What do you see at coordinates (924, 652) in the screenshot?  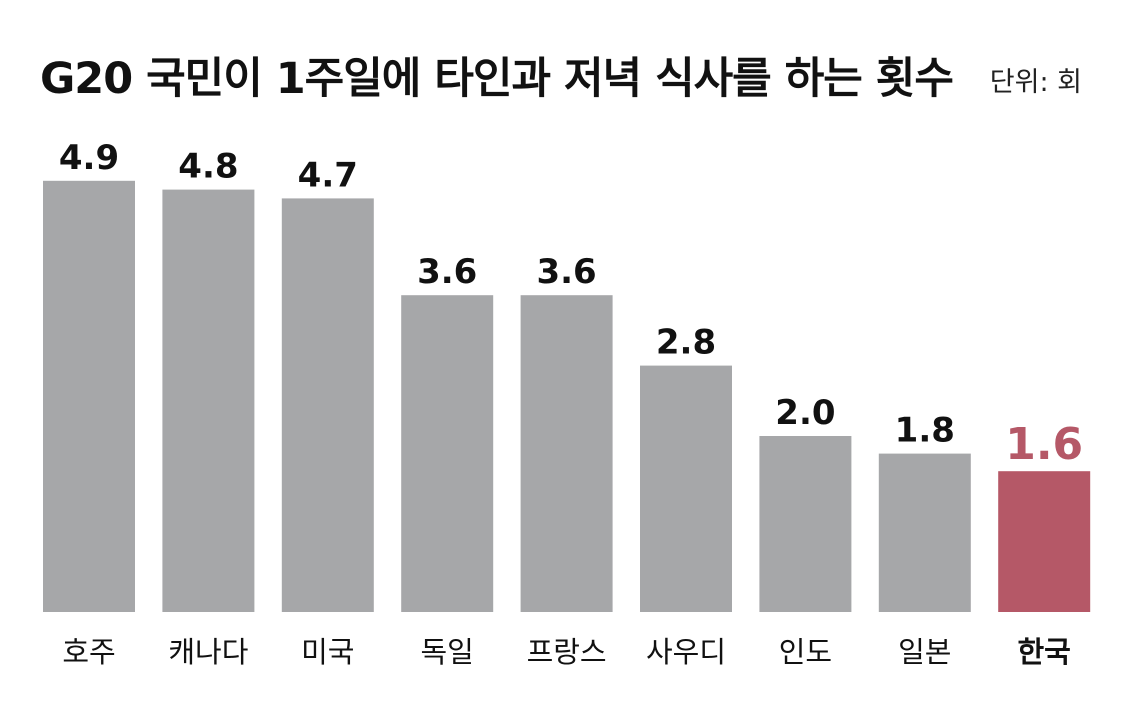 I see `category-label-8: 일본` at bounding box center [924, 652].